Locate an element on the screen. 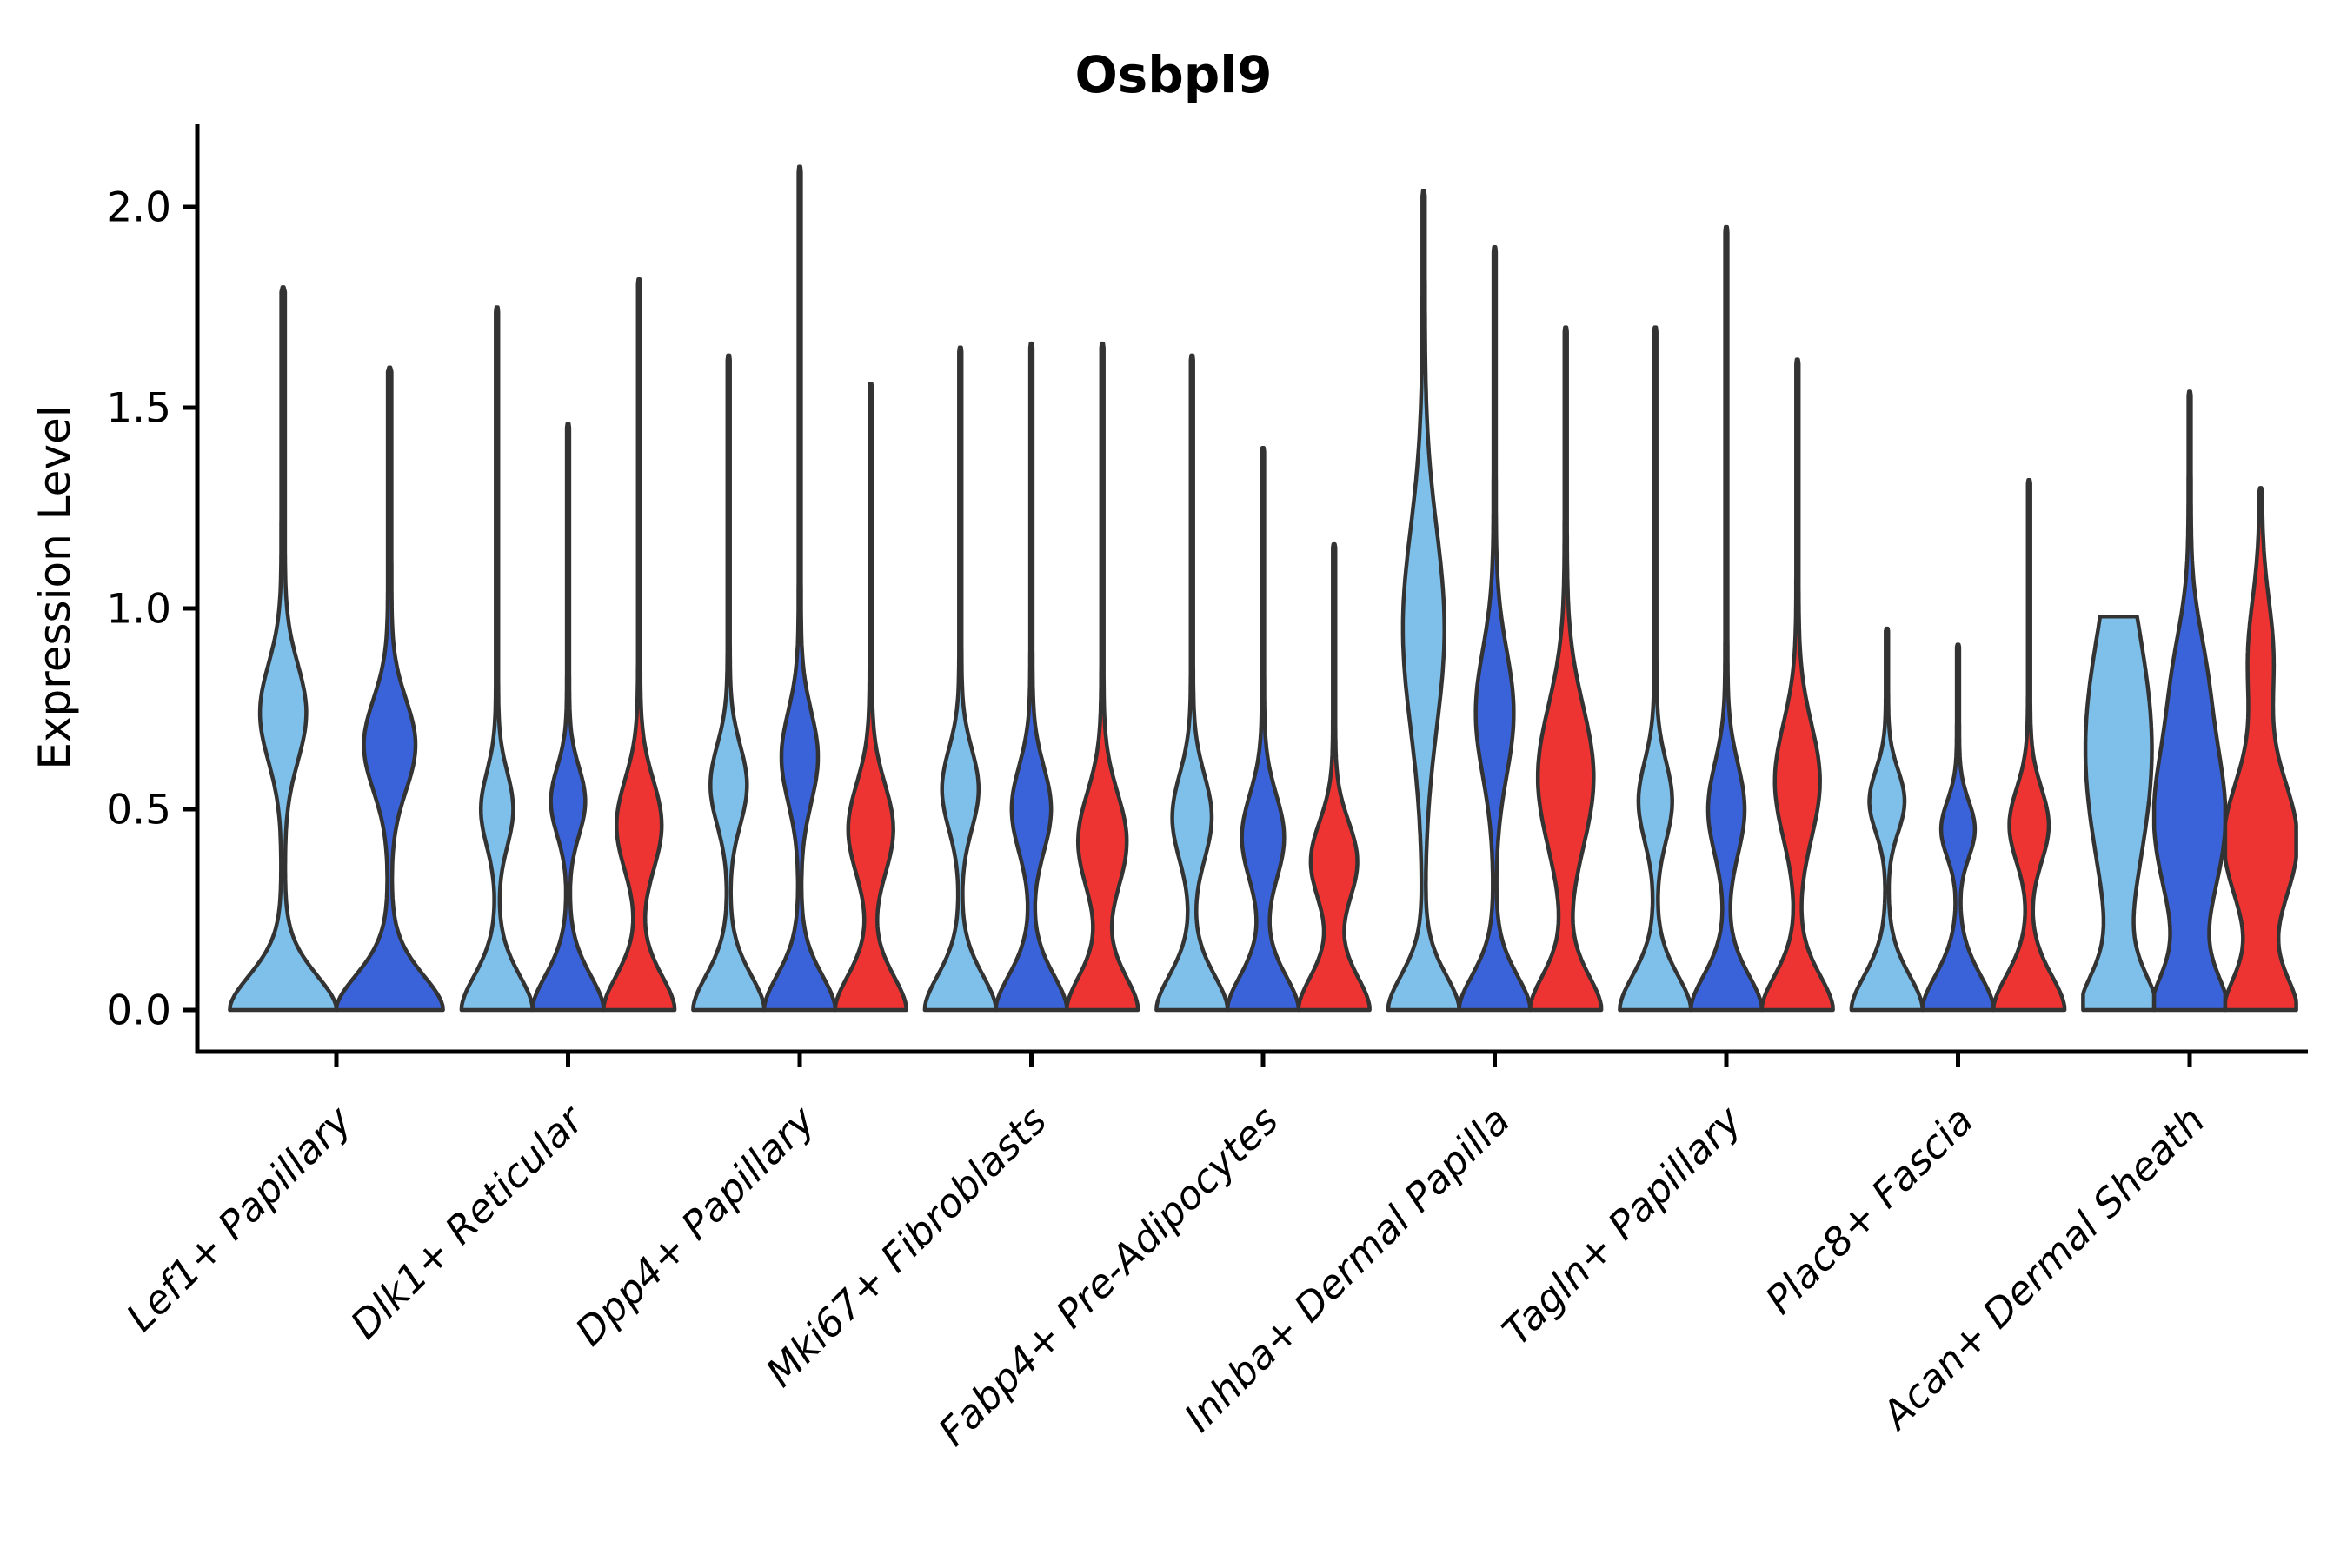 This screenshot has height=1568, width=2347. violin-tagln-condition-darkblue is located at coordinates (1726, 618).